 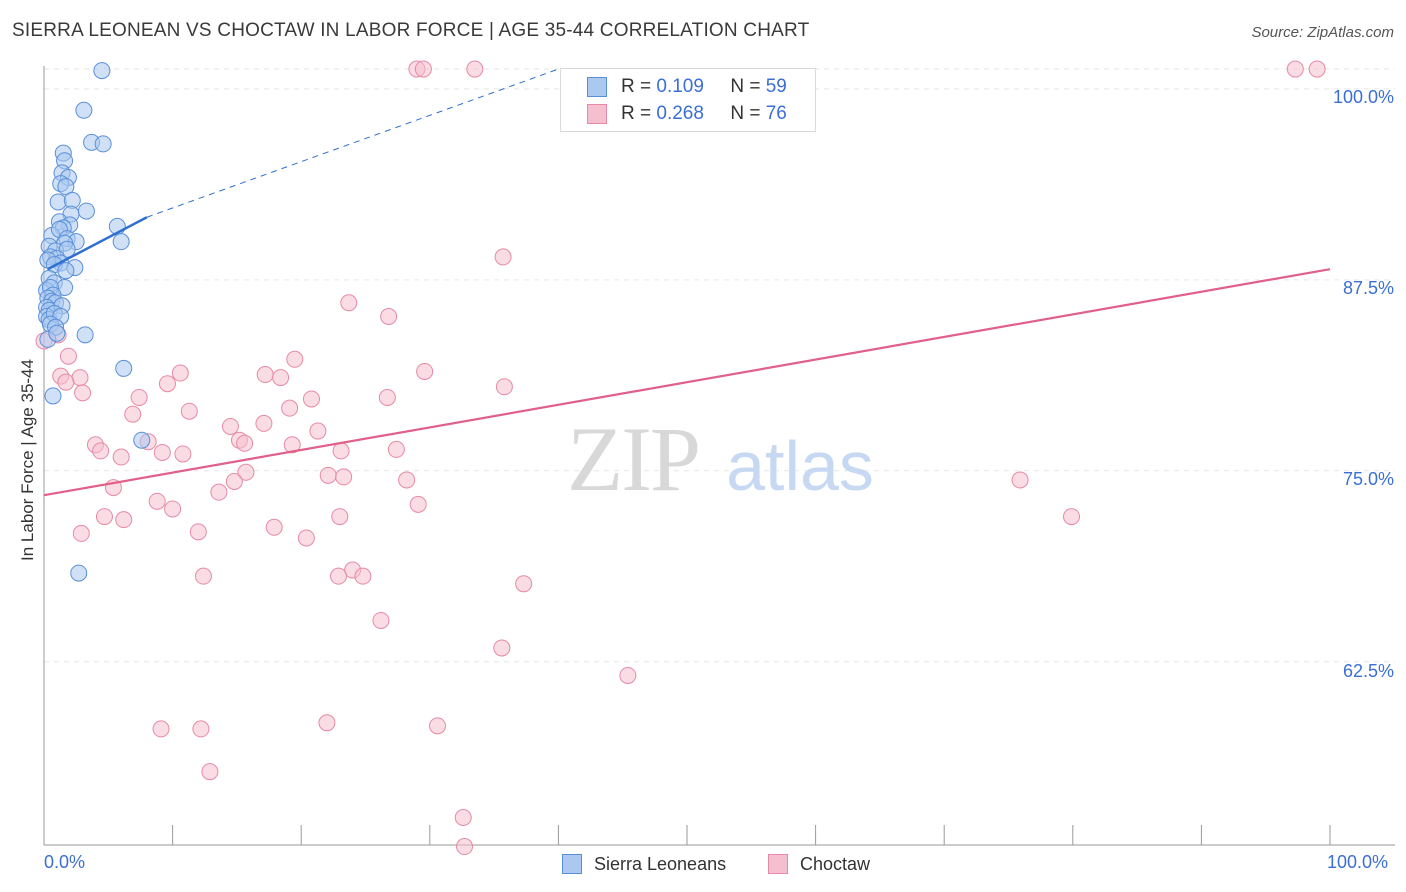 What do you see at coordinates (1368, 288) in the screenshot?
I see `y-tick-label-87-5: 87.5%` at bounding box center [1368, 288].